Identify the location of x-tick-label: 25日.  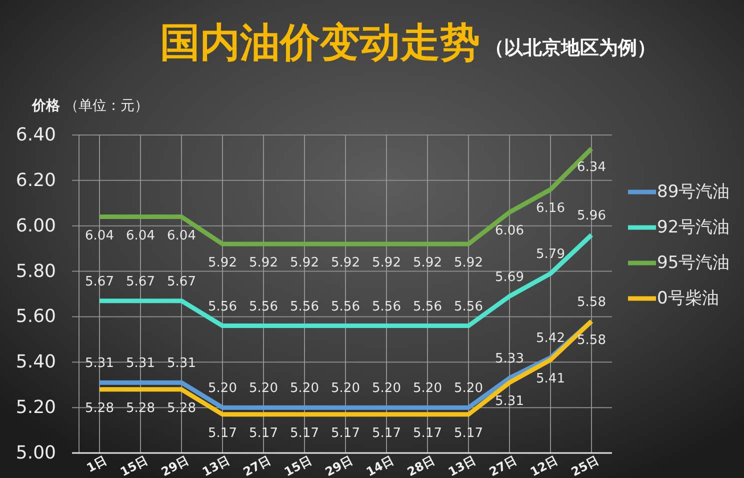
(584, 465).